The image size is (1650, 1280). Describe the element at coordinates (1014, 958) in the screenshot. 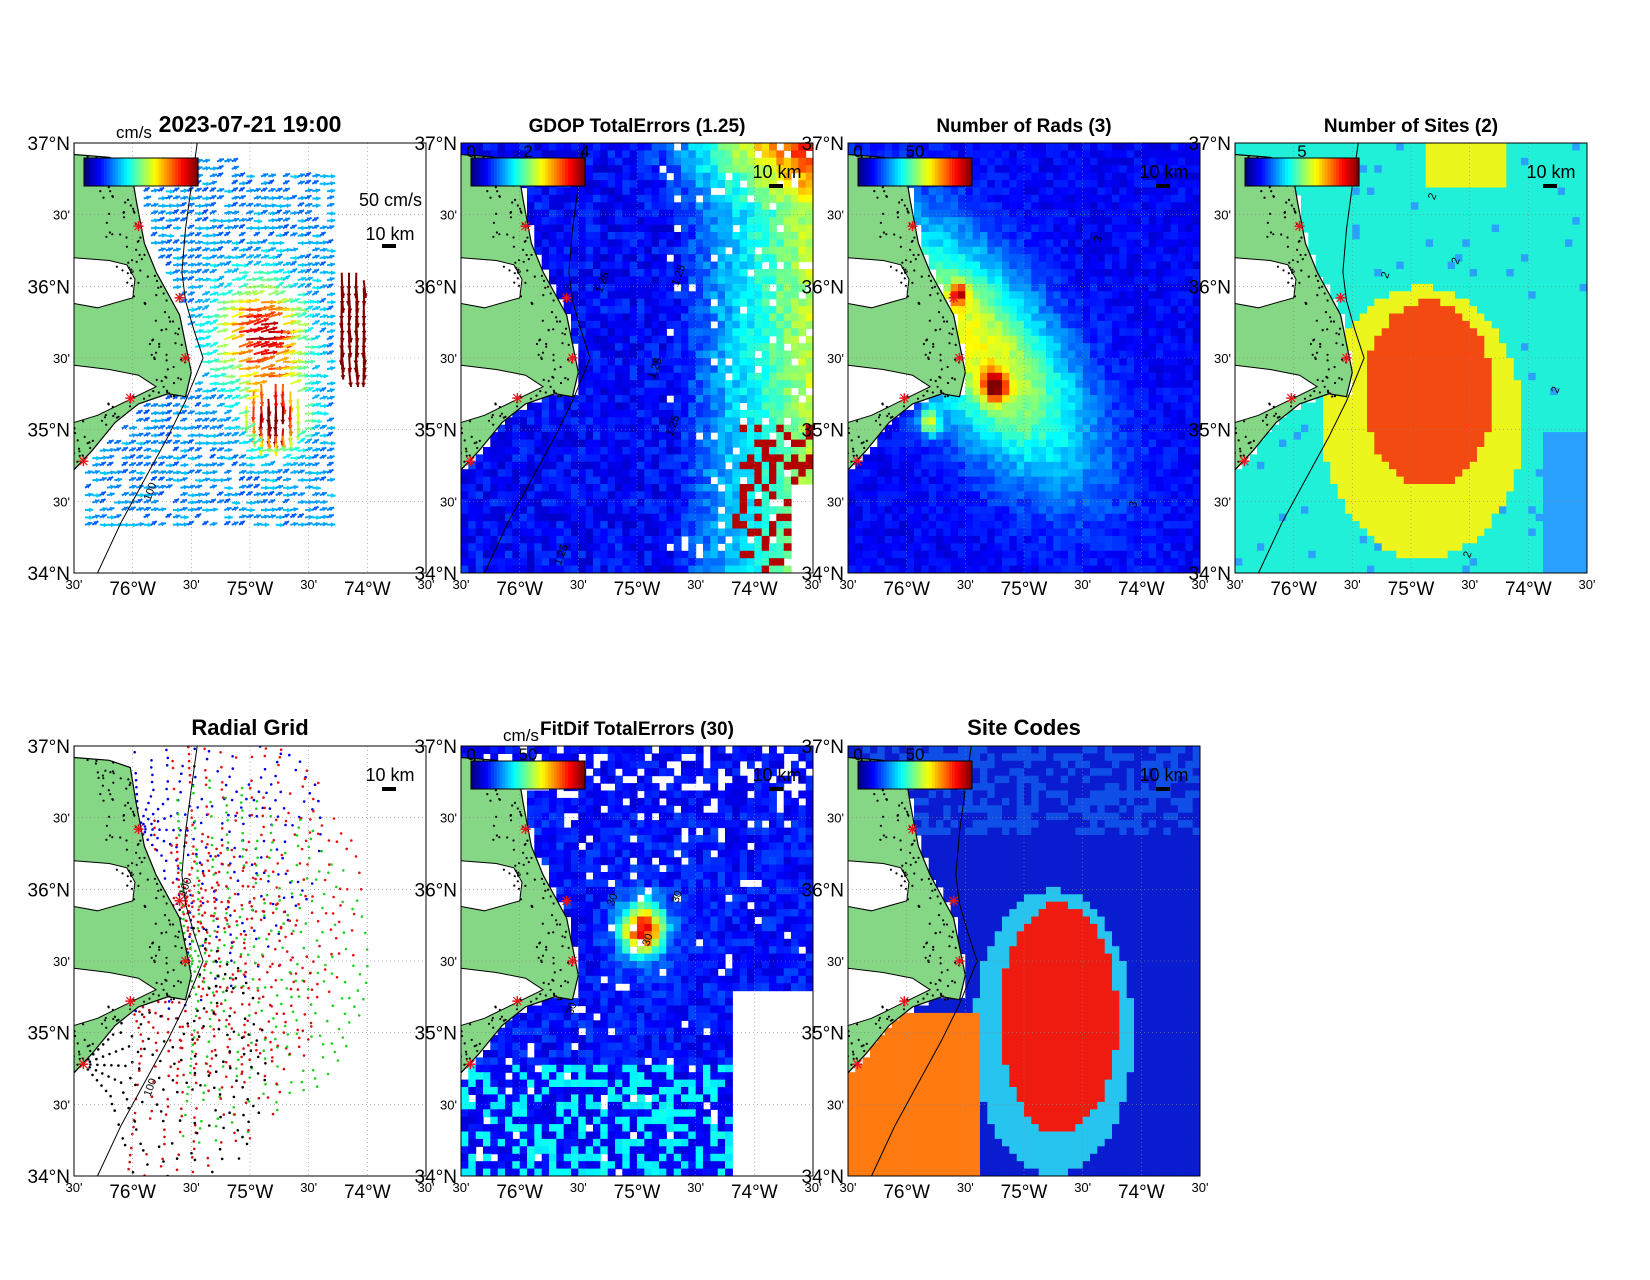

I see `map-area` at that location.